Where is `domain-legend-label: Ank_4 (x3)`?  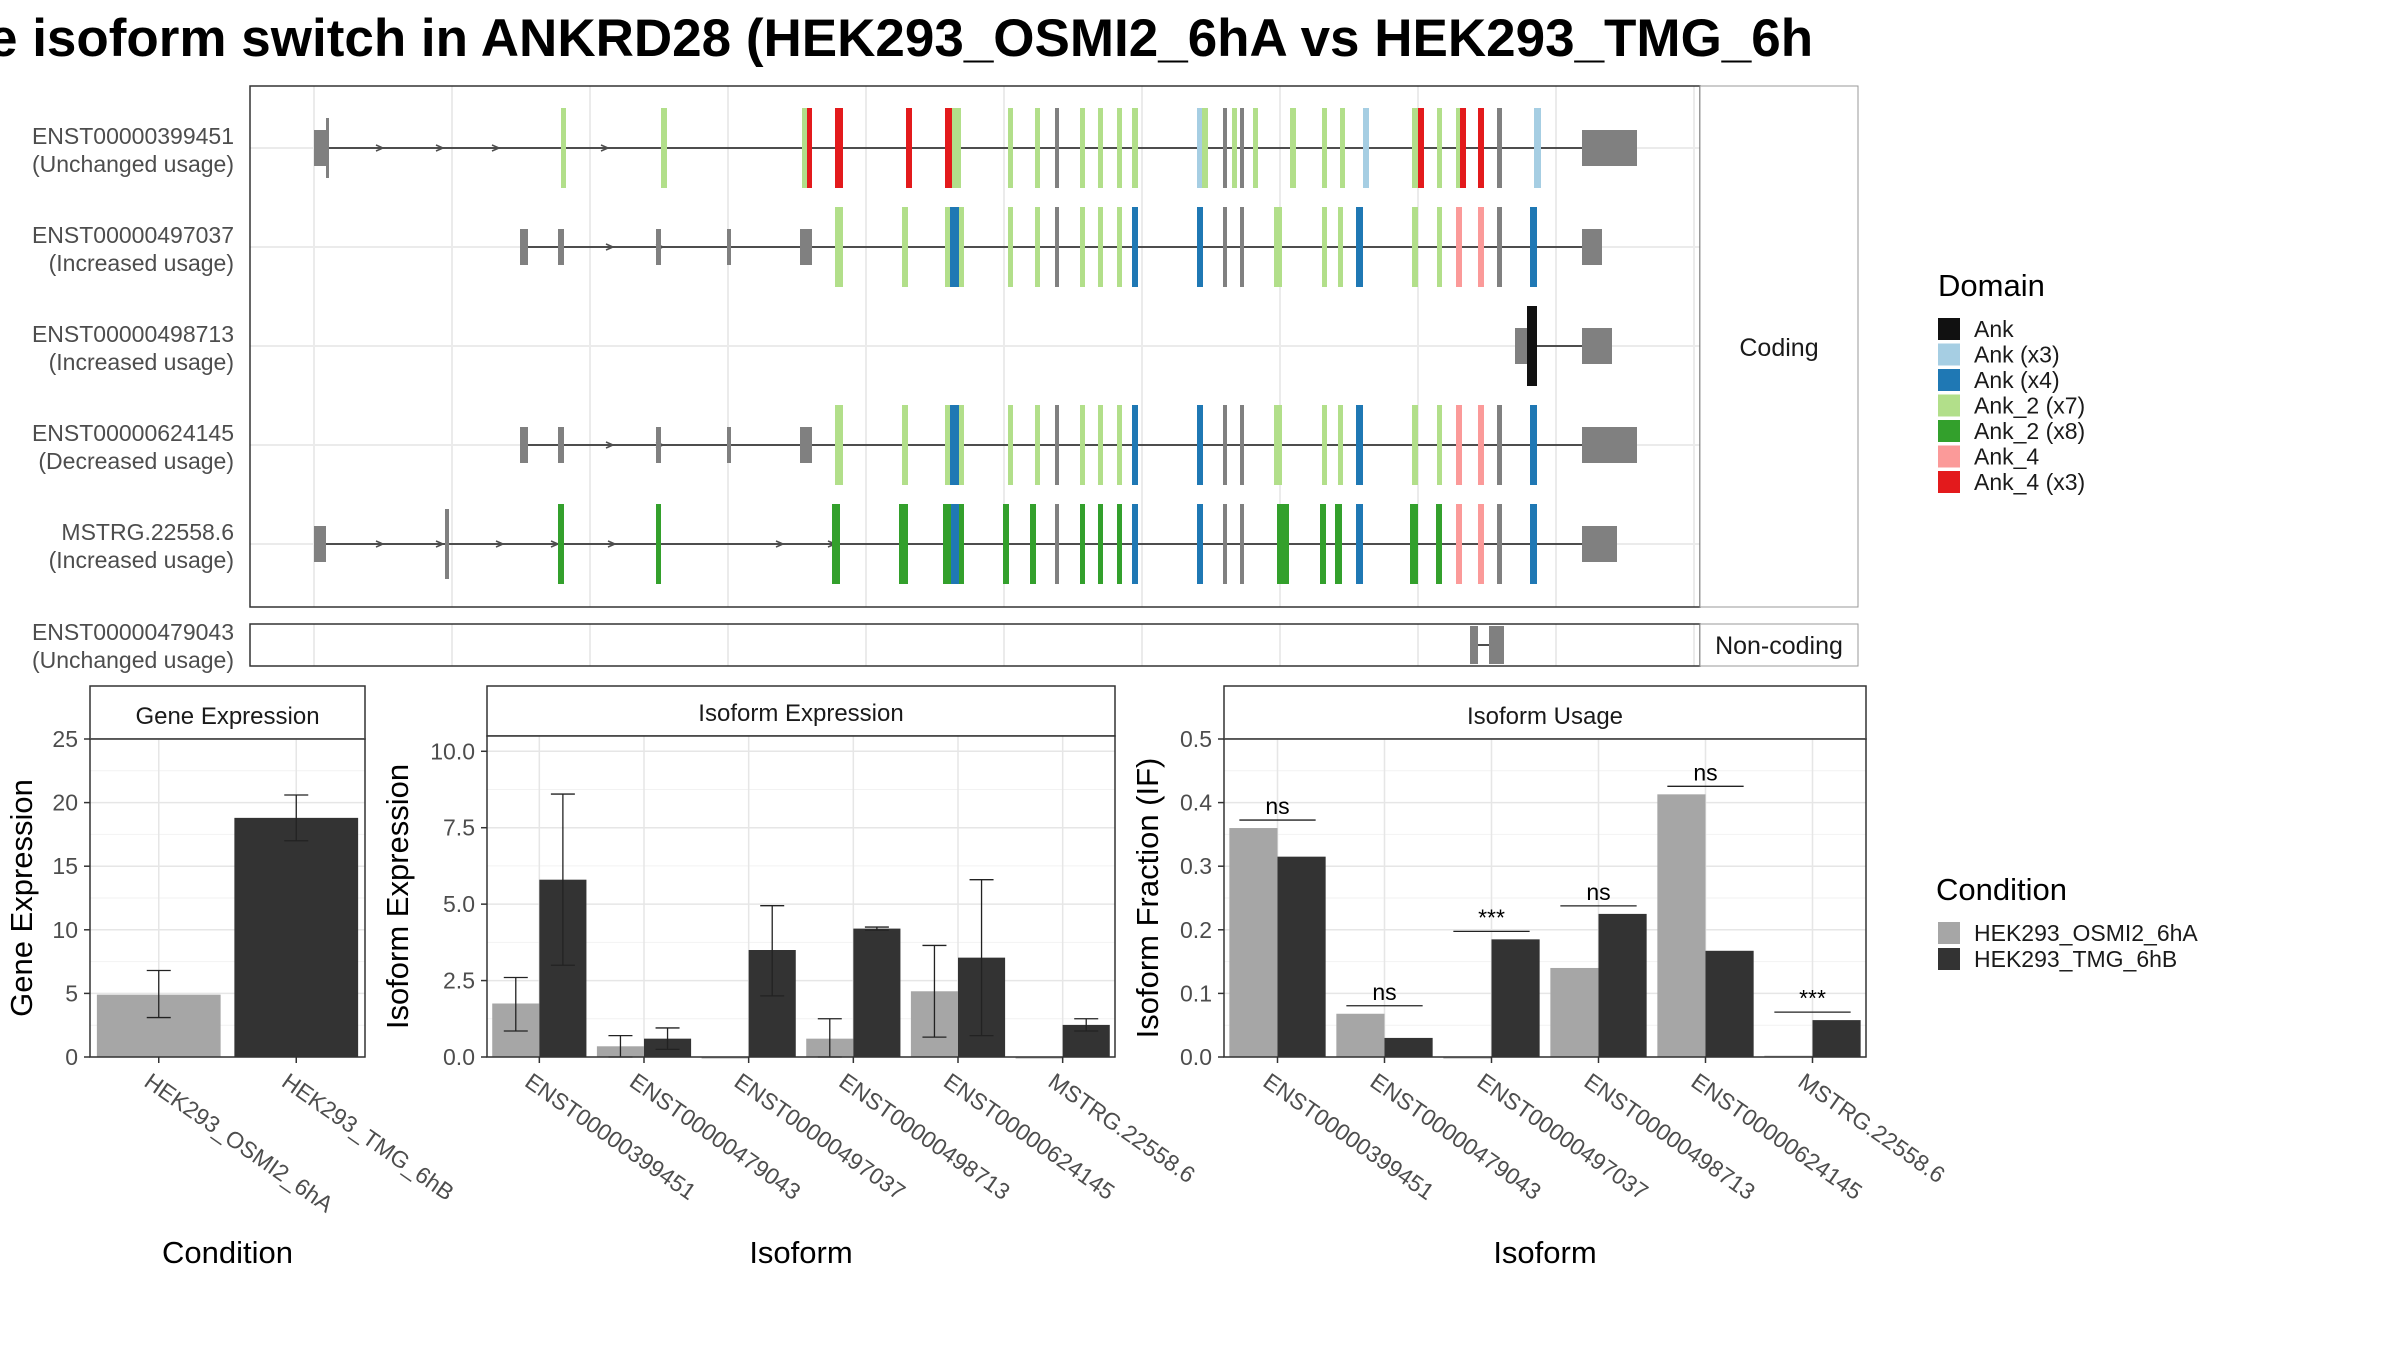
domain-legend-label: Ank_4 (x3) is located at coordinates (2029, 482).